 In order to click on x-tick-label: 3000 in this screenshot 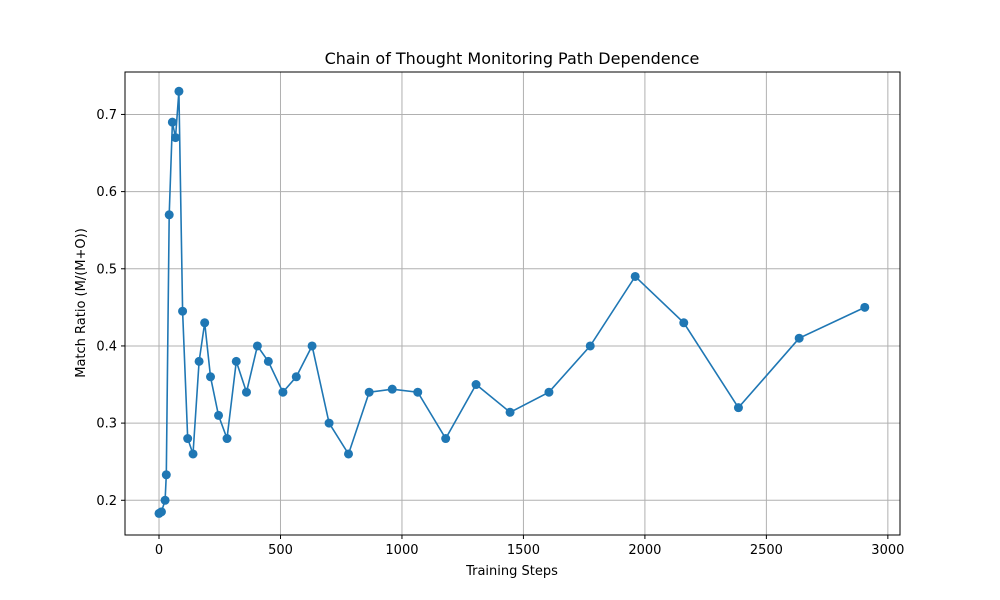, I will do `click(887, 550)`.